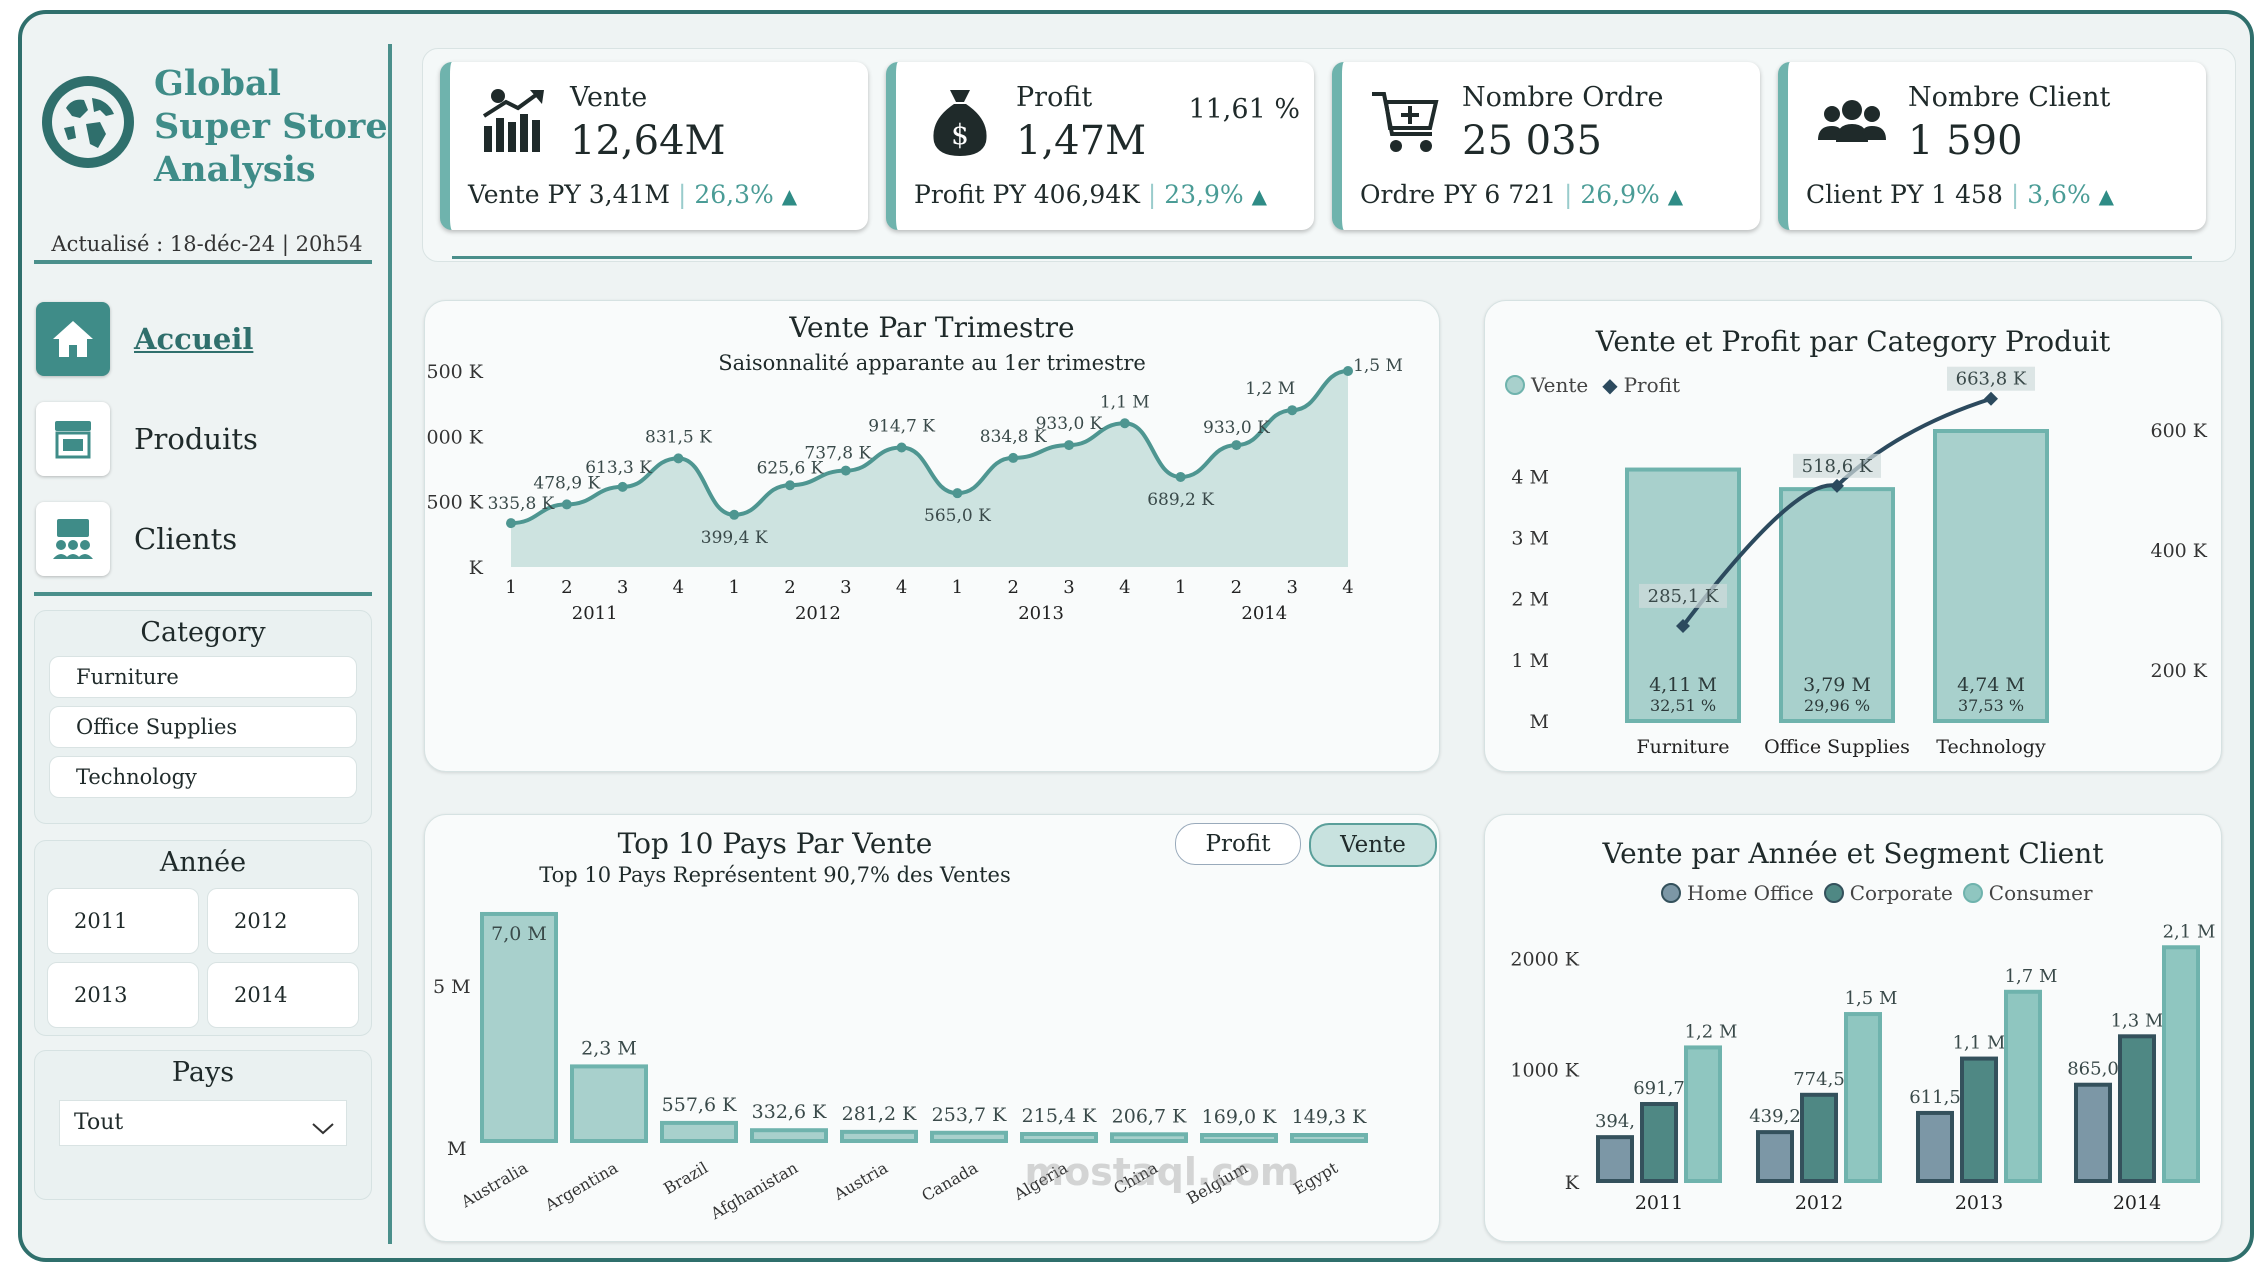 The image size is (2266, 1282). I want to click on sales-area, so click(929, 469).